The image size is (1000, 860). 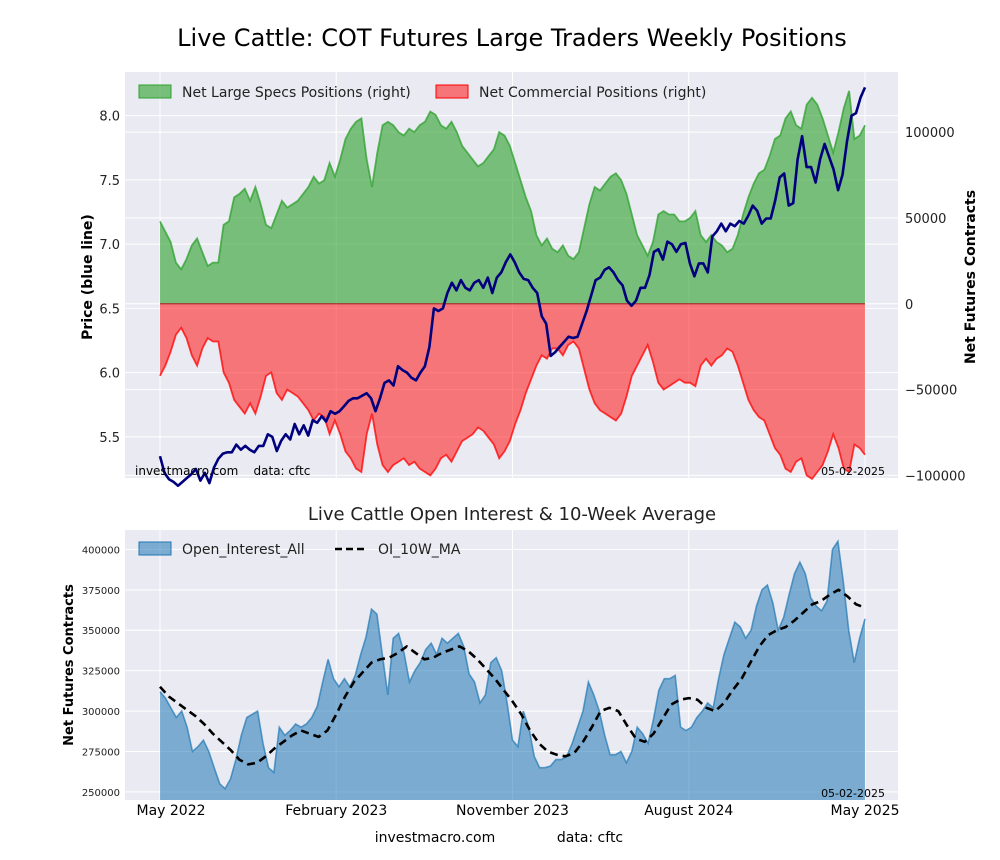 What do you see at coordinates (155, 91) in the screenshot?
I see `legend-swatch-large-specs` at bounding box center [155, 91].